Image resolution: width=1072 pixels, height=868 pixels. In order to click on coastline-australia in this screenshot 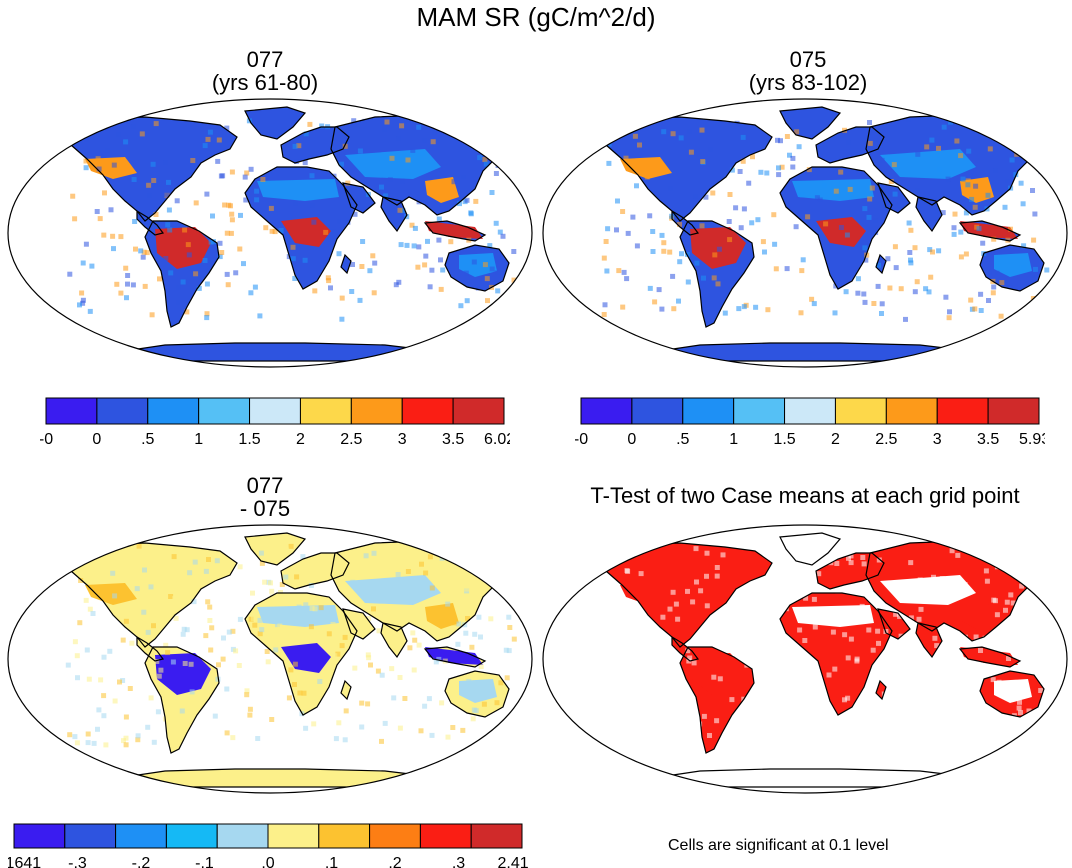, I will do `click(1012, 268)`.